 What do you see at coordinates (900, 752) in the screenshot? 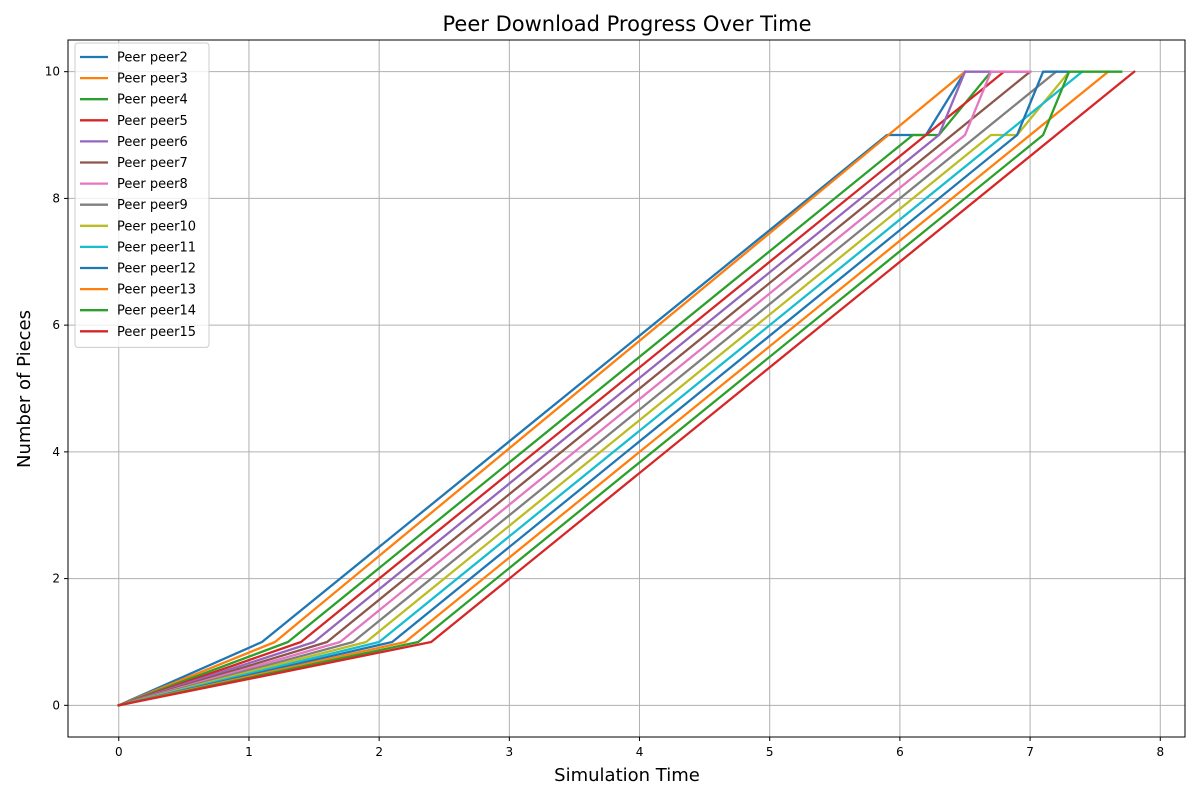
I see `x-tick-label: 6` at bounding box center [900, 752].